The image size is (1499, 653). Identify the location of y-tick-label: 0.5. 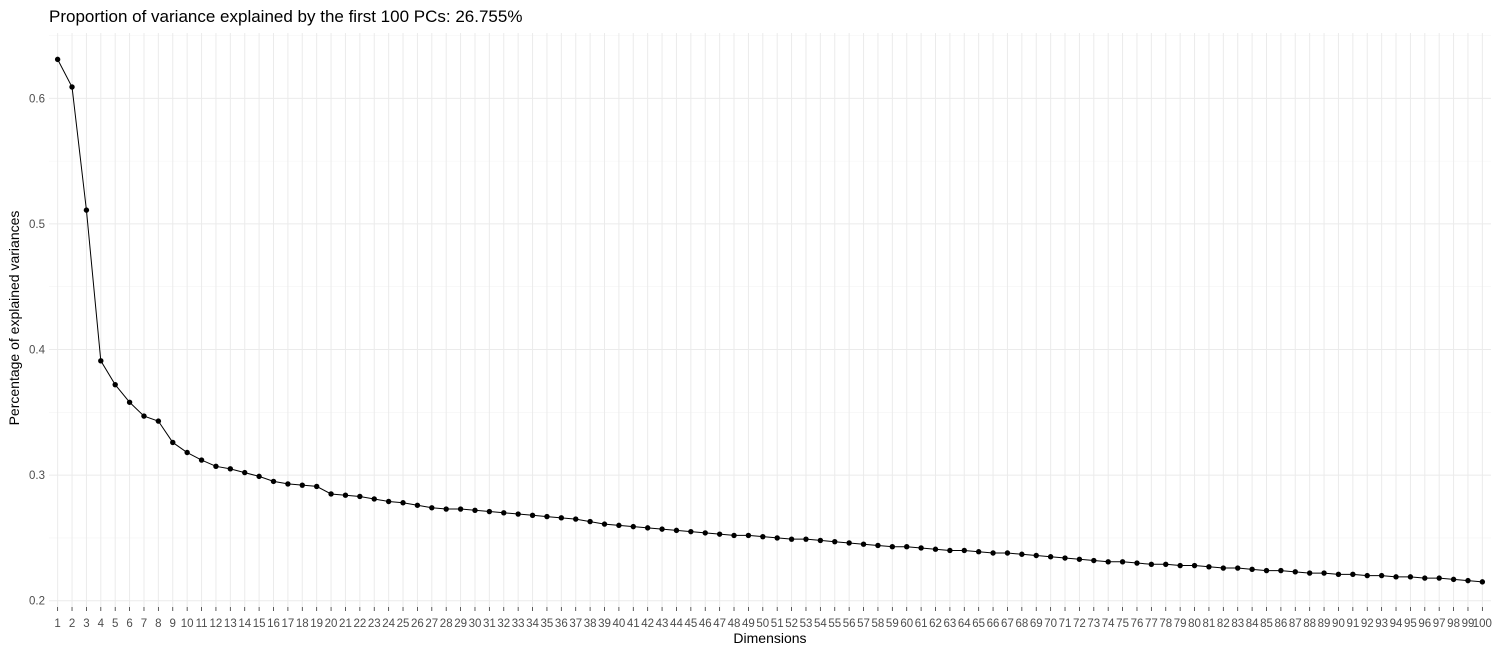
(37, 225).